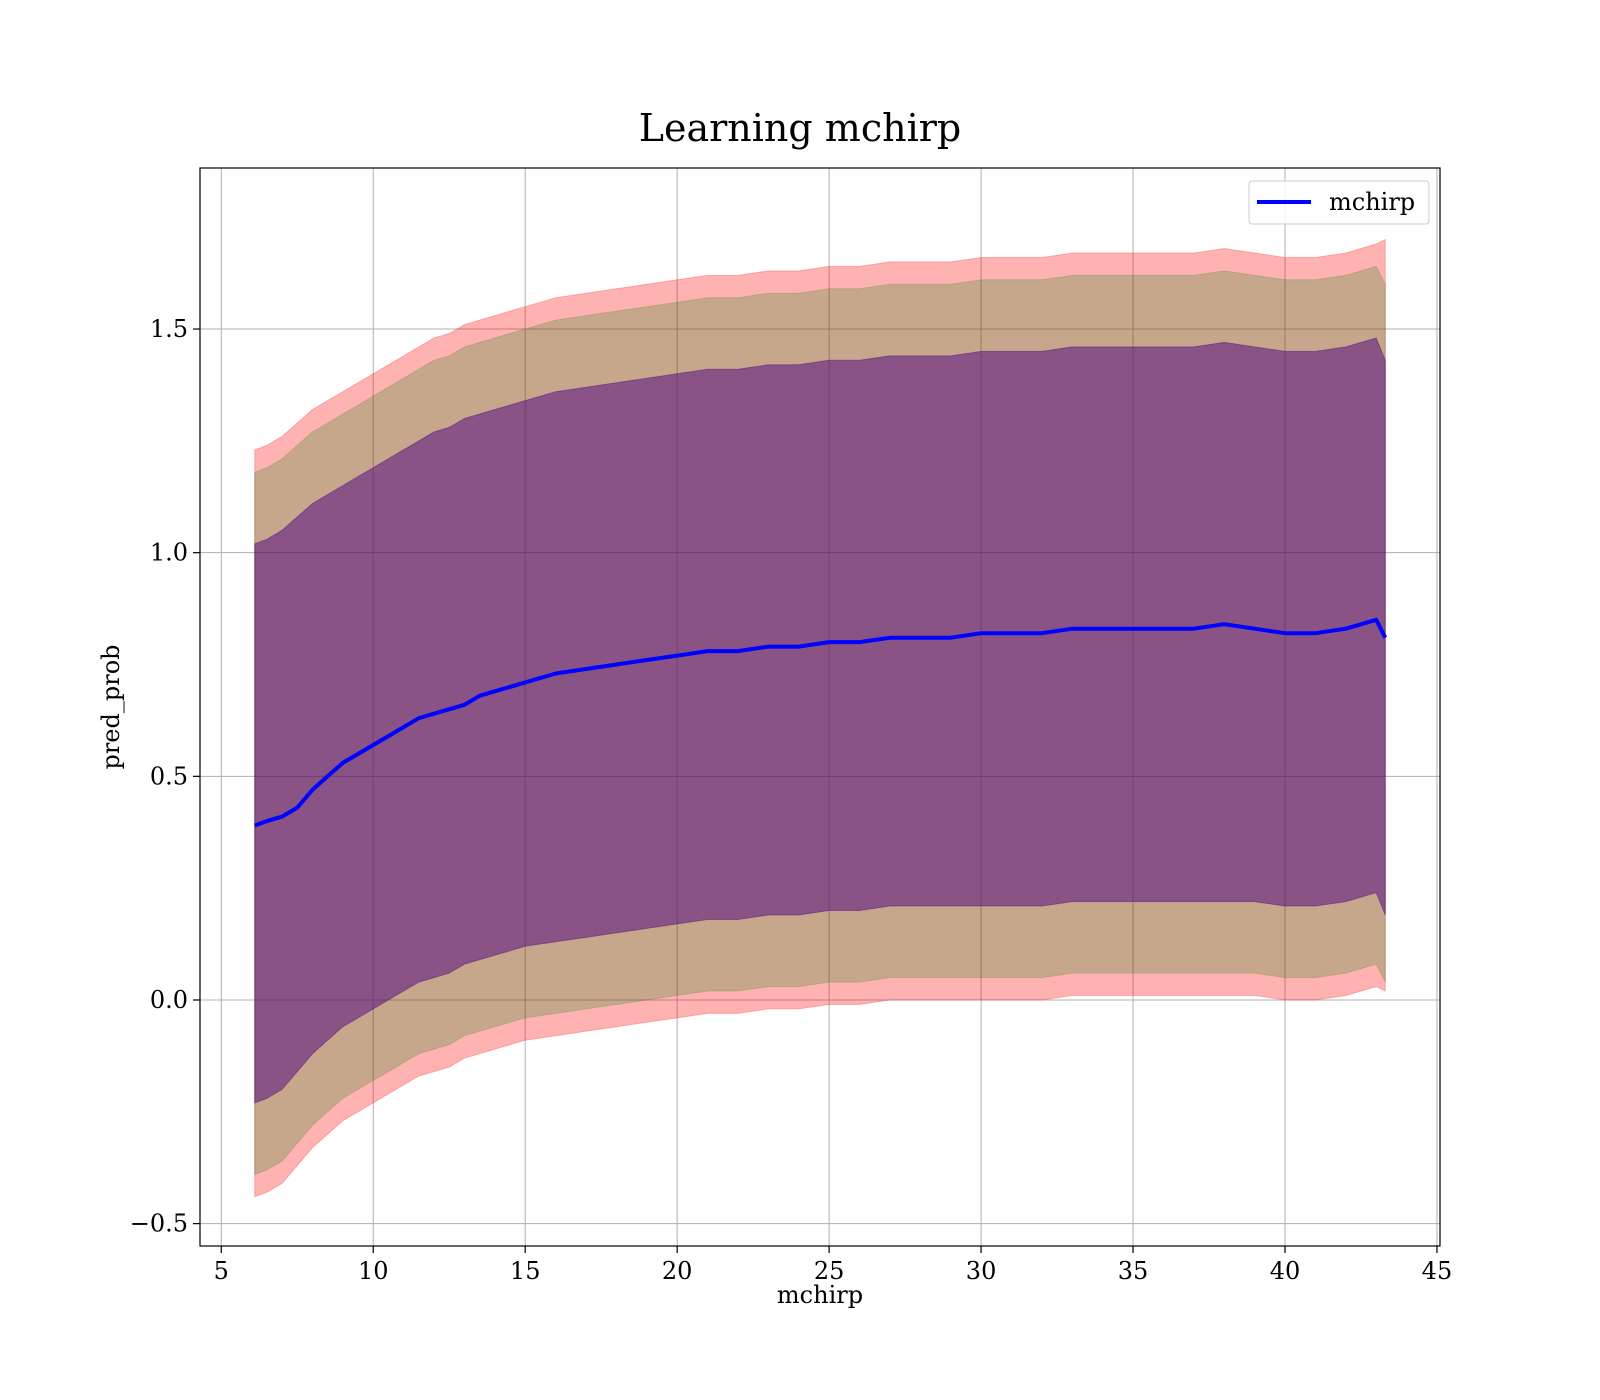 This screenshot has width=1600, height=1400. I want to click on y-tick-label-4: 1.5, so click(169, 329).